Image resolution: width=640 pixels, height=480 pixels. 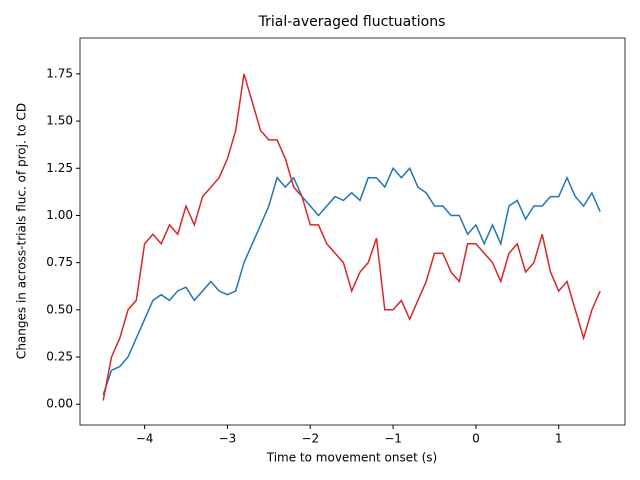 What do you see at coordinates (59, 73) in the screenshot?
I see `y-tick-label: 1.75` at bounding box center [59, 73].